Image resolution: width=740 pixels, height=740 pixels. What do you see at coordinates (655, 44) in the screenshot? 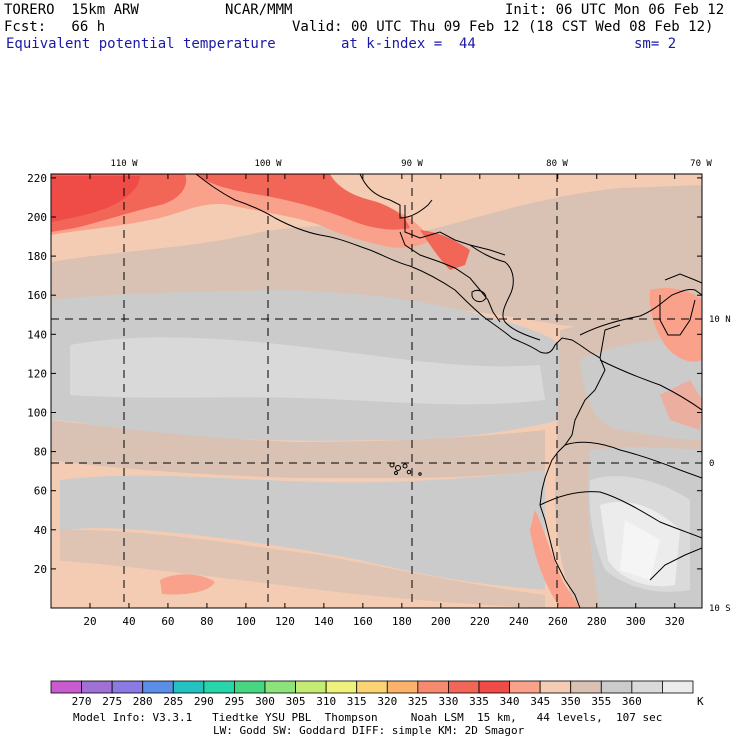
I see `smoothing-label: sm= 2` at bounding box center [655, 44].